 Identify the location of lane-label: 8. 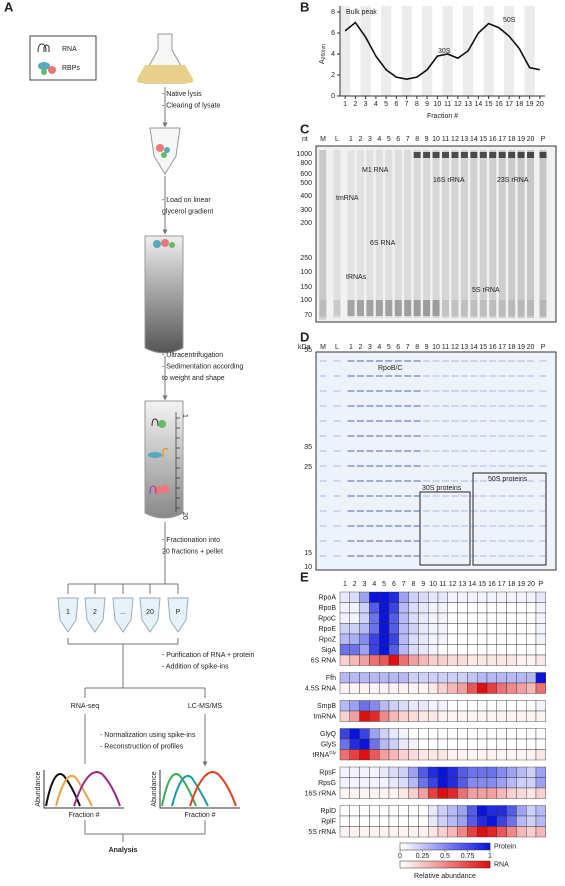
(417, 139).